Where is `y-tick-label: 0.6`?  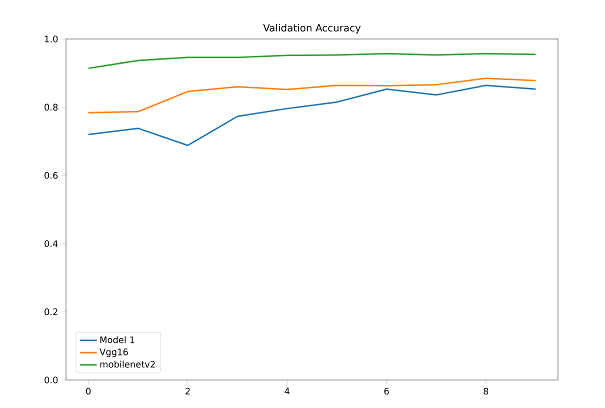 y-tick-label: 0.6 is located at coordinates (51, 175).